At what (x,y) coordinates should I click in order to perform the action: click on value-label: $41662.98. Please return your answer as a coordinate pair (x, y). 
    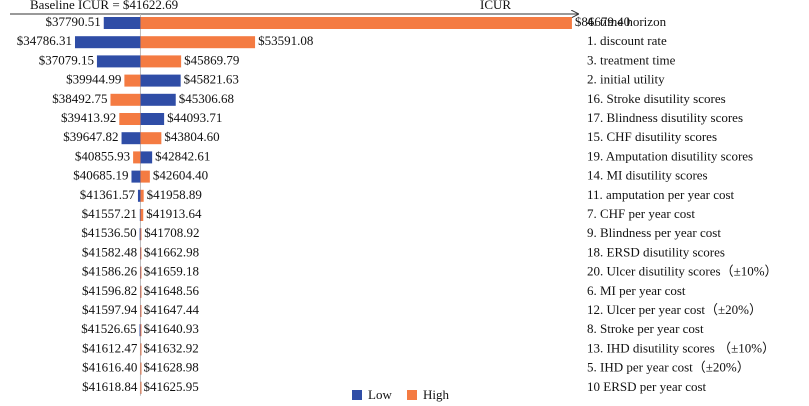
    Looking at the image, I should click on (171, 251).